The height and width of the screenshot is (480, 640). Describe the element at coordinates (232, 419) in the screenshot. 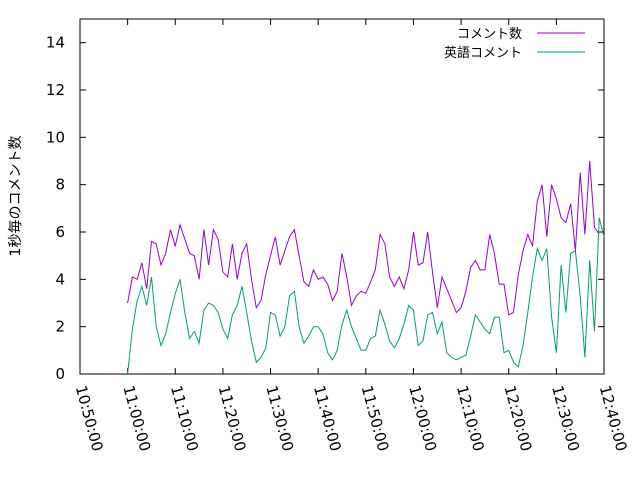

I see `x-tick-label: 11:20:00` at that location.